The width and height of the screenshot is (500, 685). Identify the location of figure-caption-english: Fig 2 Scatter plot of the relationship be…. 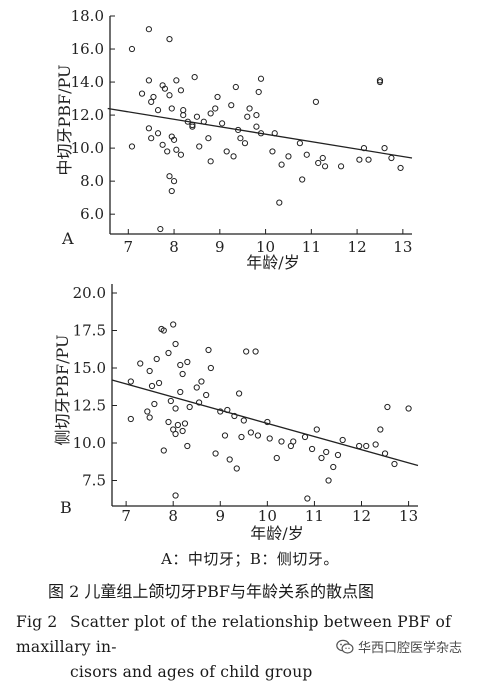
(251, 647).